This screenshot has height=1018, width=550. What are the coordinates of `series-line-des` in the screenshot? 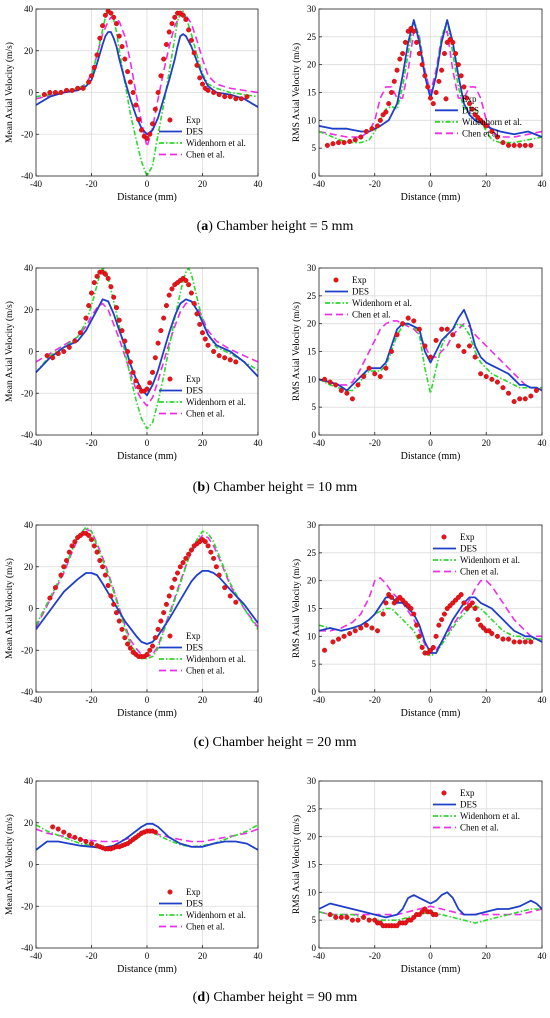 It's located at (430, 350).